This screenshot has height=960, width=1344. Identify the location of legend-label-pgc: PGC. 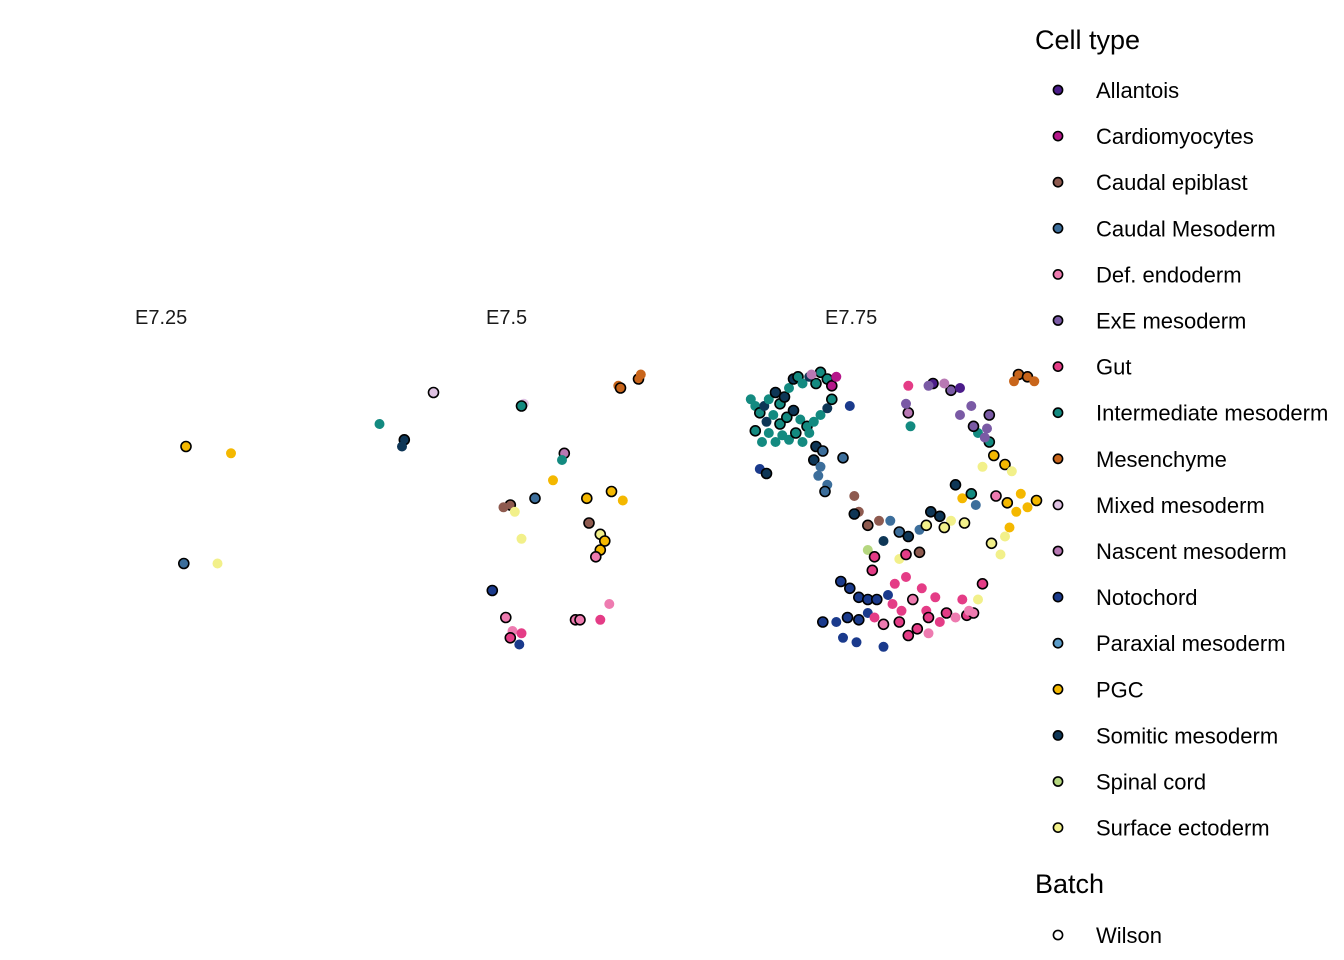
(1120, 689).